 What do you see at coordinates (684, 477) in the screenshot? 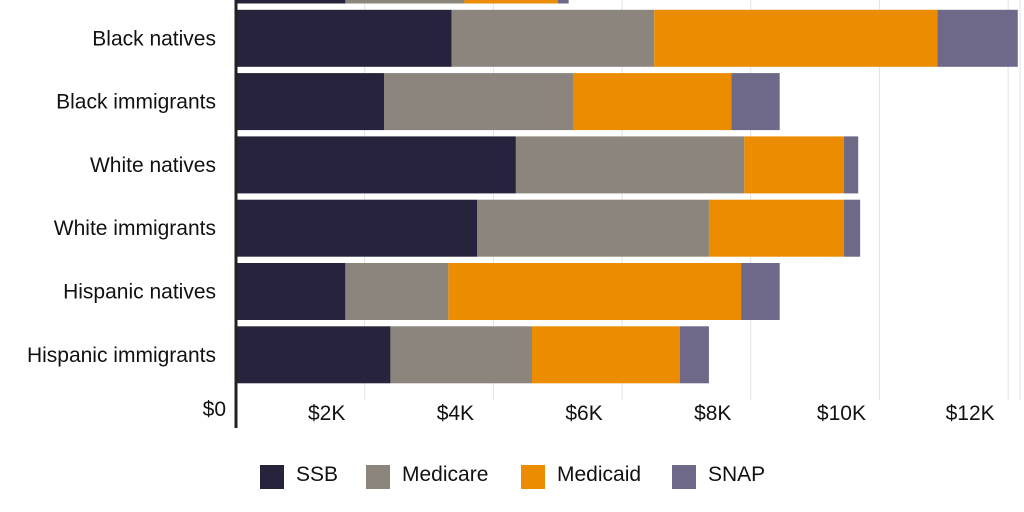
I see `legend-swatch-snap` at bounding box center [684, 477].